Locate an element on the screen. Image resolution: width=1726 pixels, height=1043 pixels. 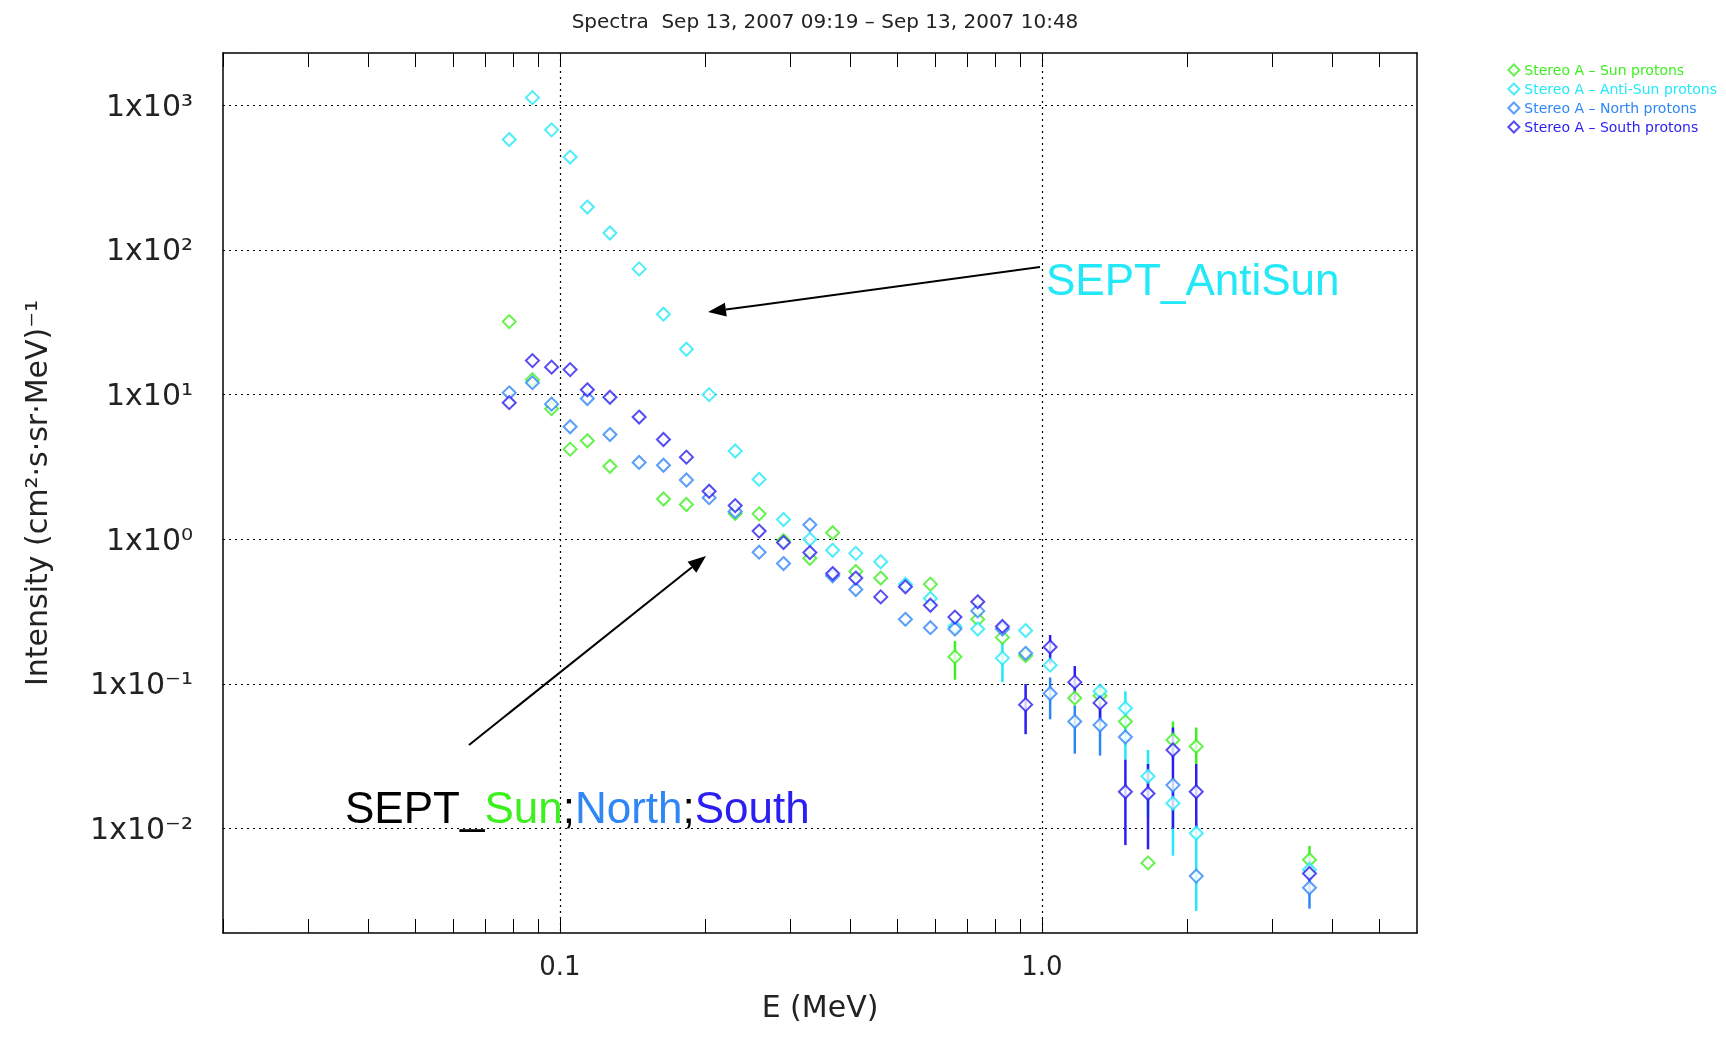
legend-label: Stereo A – North protons is located at coordinates (1610, 108).